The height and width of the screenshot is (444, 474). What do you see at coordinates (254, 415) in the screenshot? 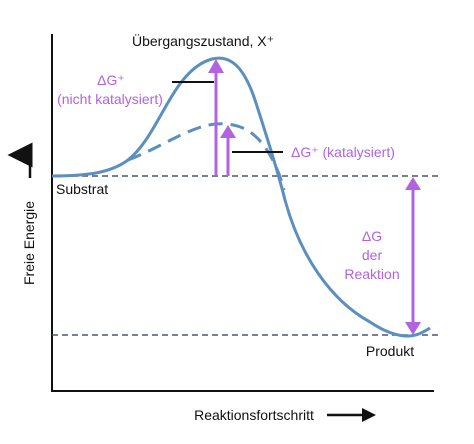
I see `x-axis-label: Reaktionsfortschritt` at bounding box center [254, 415].